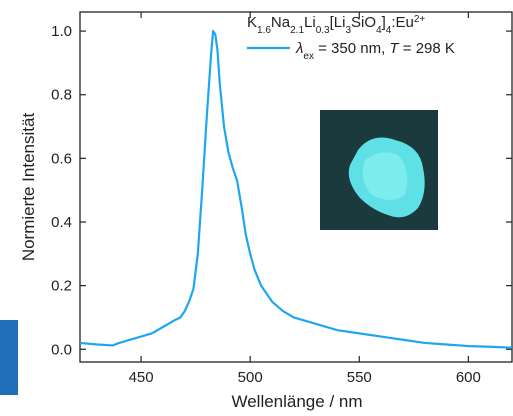 This screenshot has width=513, height=416. I want to click on text-part: SiO, so click(363, 22).